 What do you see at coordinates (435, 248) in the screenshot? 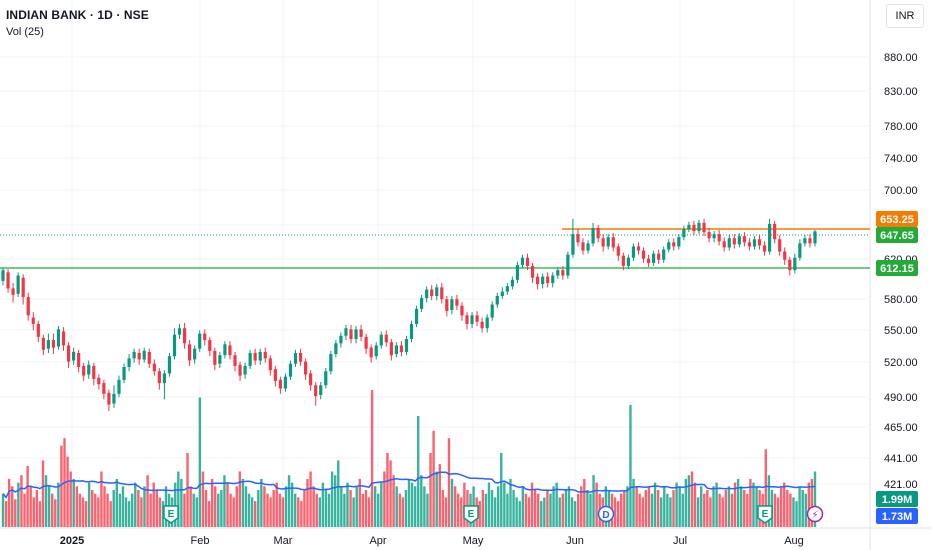
I see `horizontal-lines` at bounding box center [435, 248].